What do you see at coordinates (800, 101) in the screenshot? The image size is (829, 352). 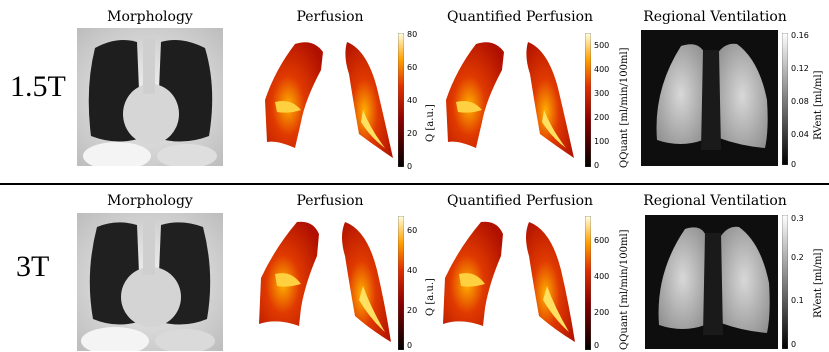 I see `ventilation-colorbar-tick: 0.08` at bounding box center [800, 101].